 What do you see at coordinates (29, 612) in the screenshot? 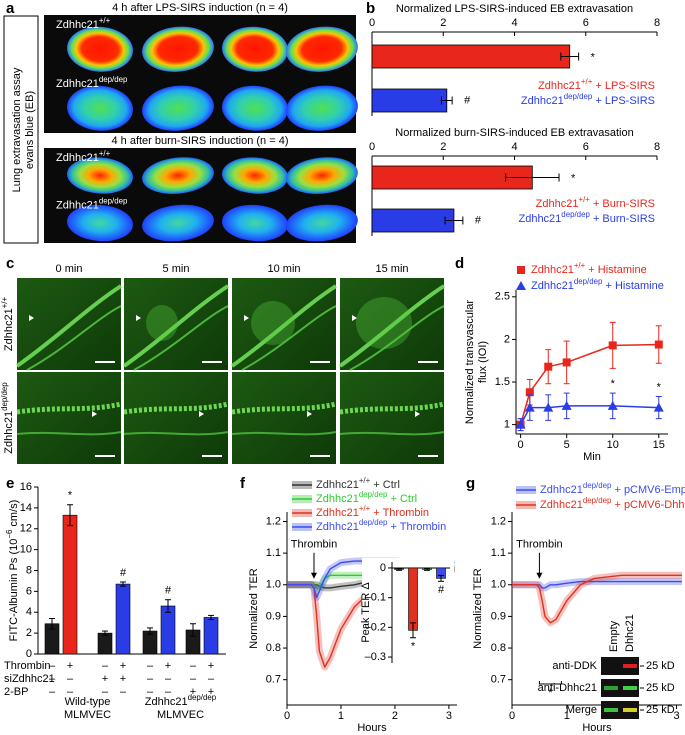
I see `y-tick-label: 4` at bounding box center [29, 612].